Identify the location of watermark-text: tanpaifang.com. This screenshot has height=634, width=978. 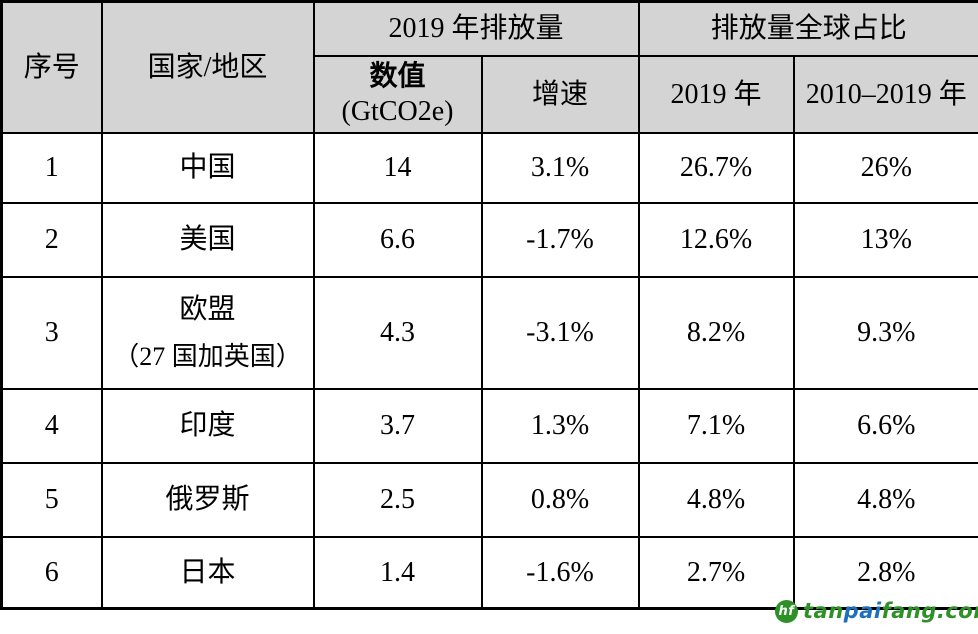
(890, 611).